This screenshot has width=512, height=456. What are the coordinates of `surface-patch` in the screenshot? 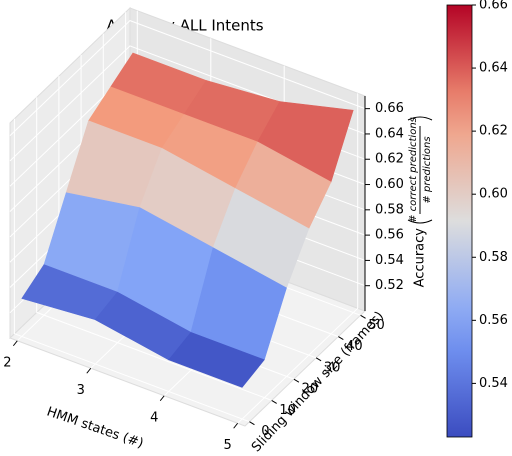 It's located at (216, 359).